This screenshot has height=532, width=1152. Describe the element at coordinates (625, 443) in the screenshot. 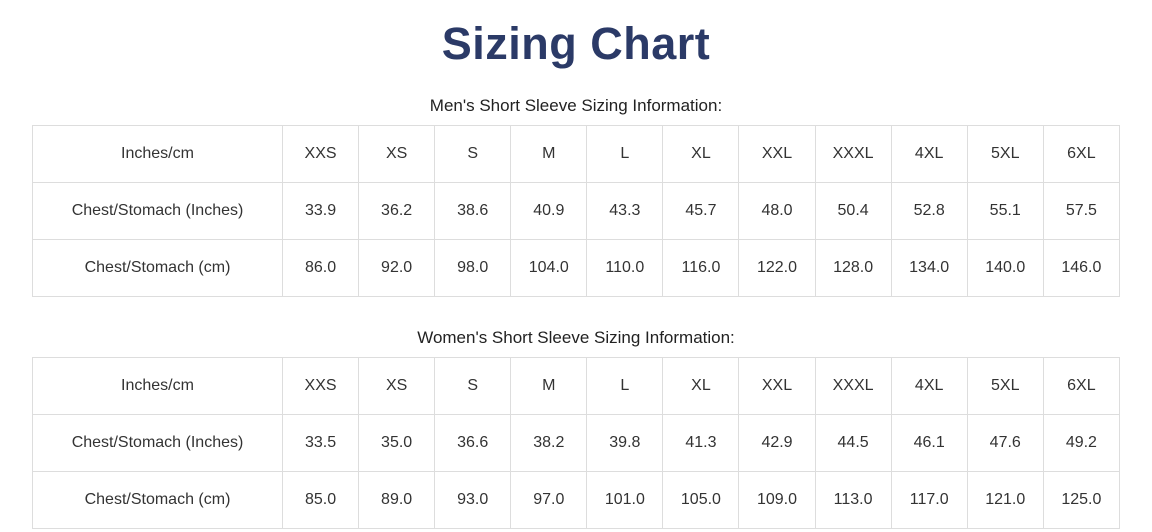

I see `measurement-cell: 39.8` at that location.